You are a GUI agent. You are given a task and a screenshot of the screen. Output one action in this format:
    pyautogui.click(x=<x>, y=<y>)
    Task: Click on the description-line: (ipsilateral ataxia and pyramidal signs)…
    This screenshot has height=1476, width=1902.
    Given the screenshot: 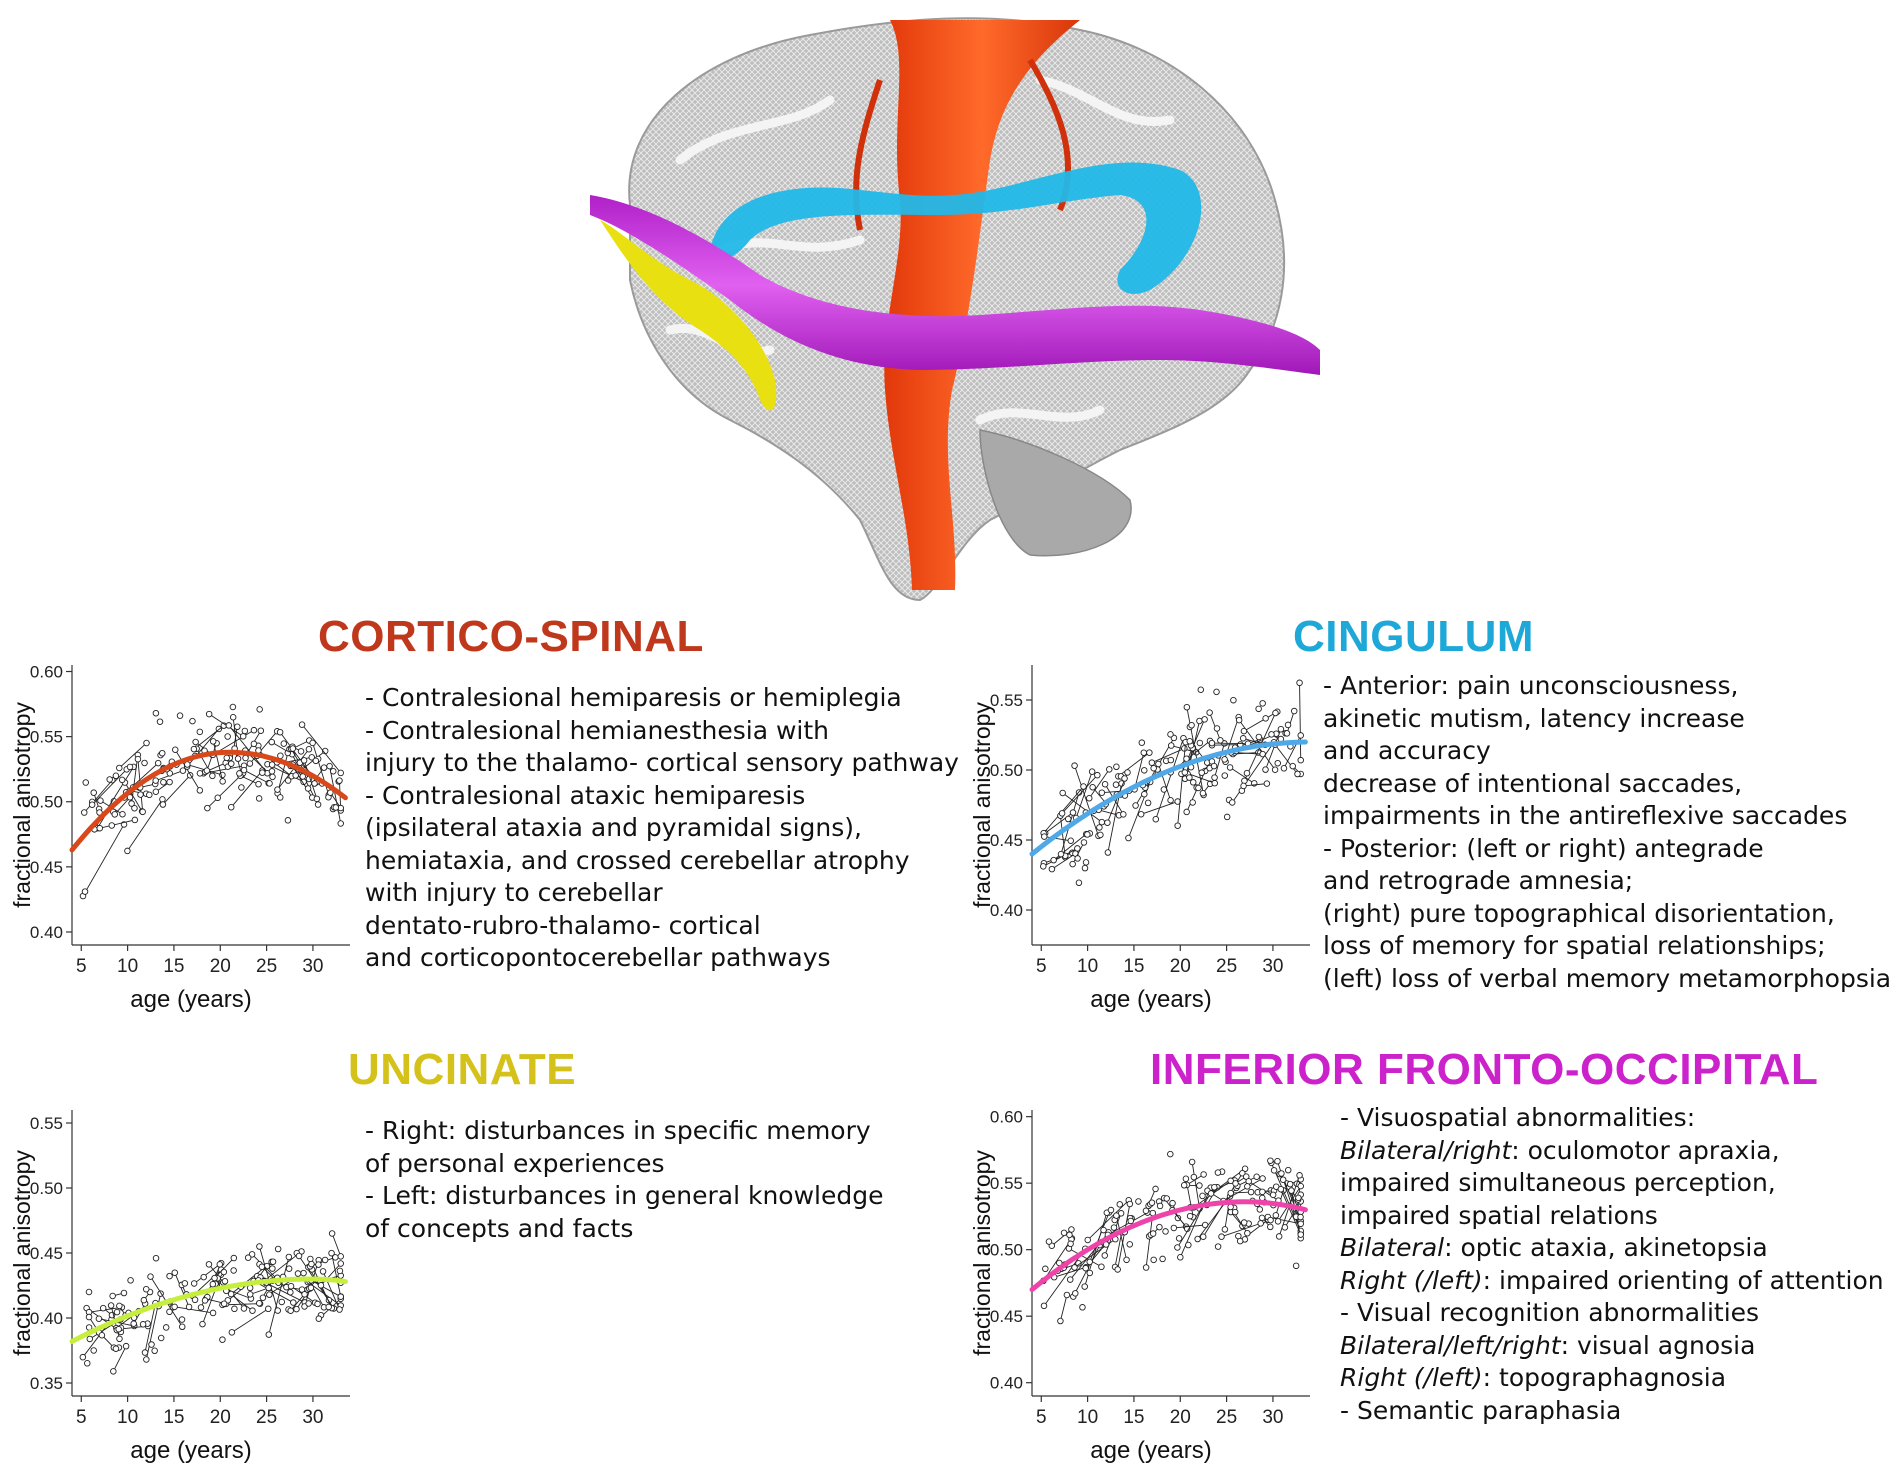 What is the action you would take?
    pyautogui.click(x=662, y=828)
    